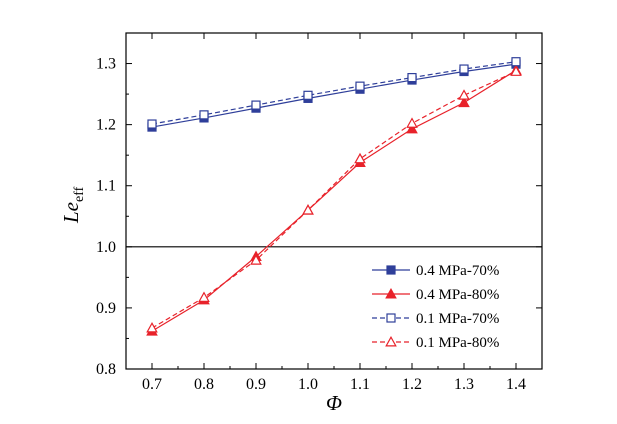 The image size is (617, 424). I want to click on x-tick-label: 0.8, so click(204, 384).